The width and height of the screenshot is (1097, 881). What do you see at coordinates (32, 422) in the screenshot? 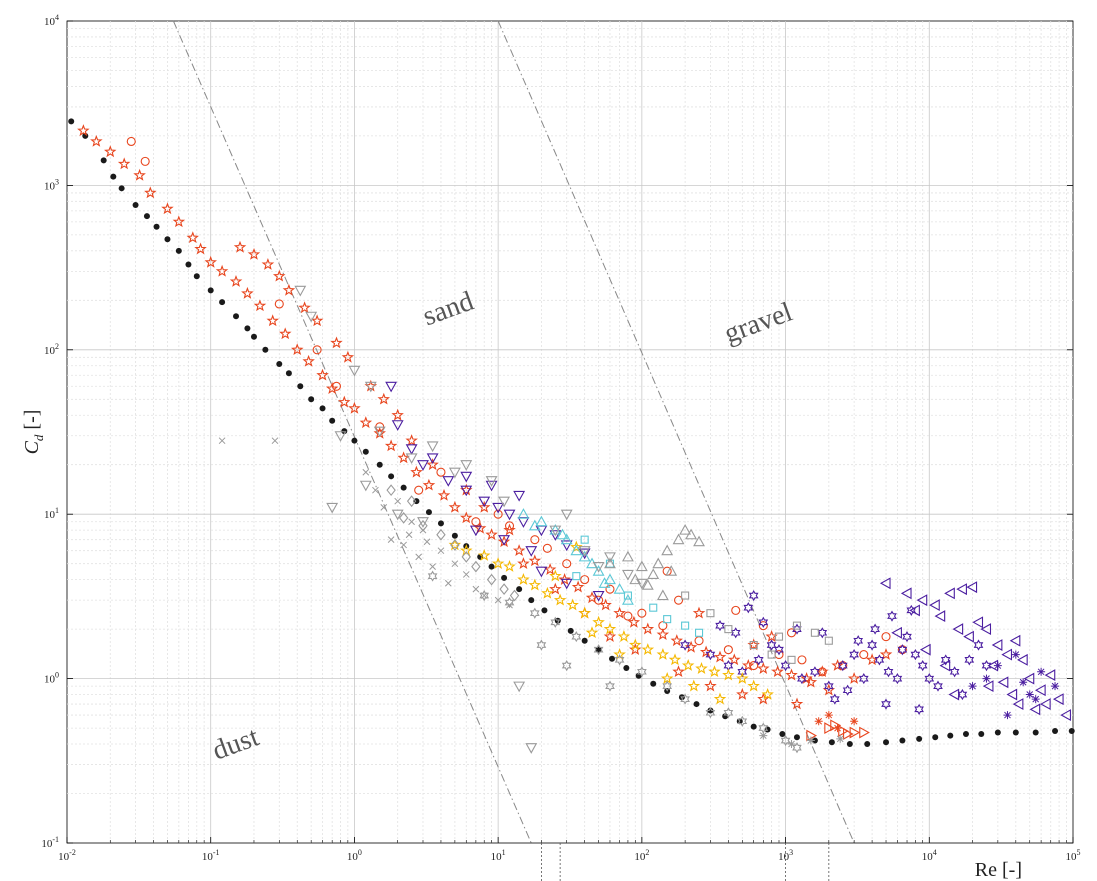
I see `y-axis-unit: [-]` at bounding box center [32, 422].